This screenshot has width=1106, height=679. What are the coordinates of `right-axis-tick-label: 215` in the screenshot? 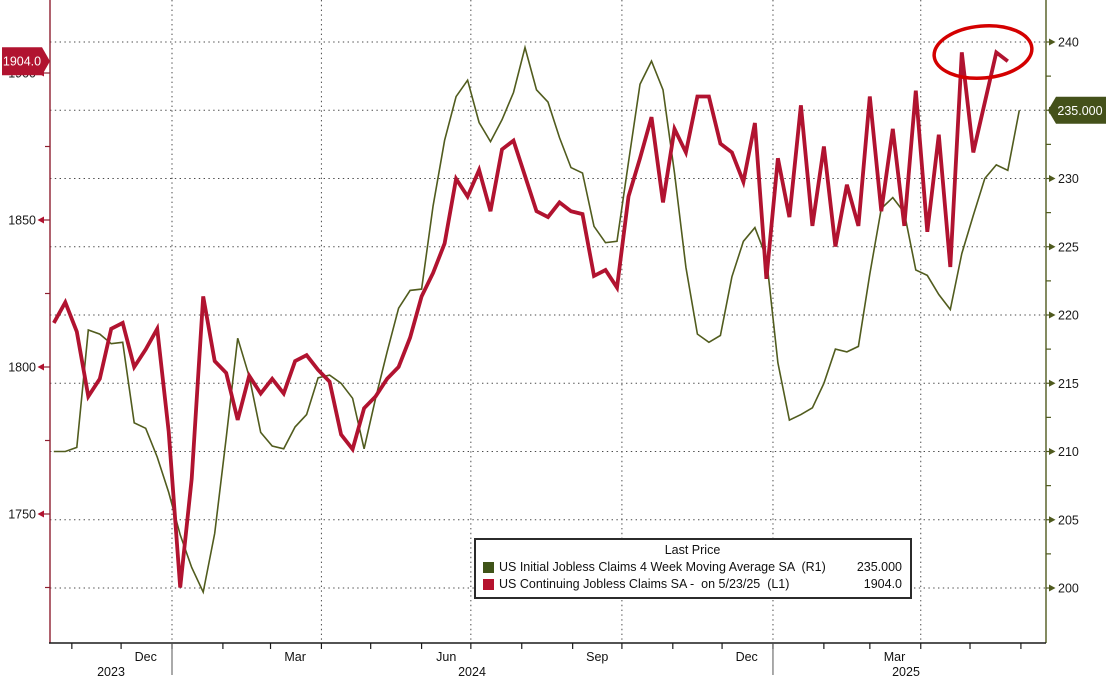 It's located at (1068, 384).